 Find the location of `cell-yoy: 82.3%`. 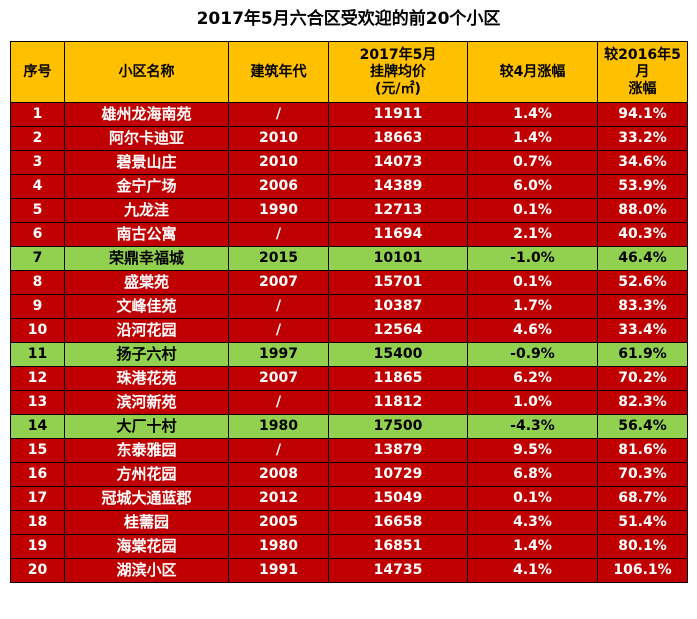

cell-yoy: 82.3% is located at coordinates (642, 402).